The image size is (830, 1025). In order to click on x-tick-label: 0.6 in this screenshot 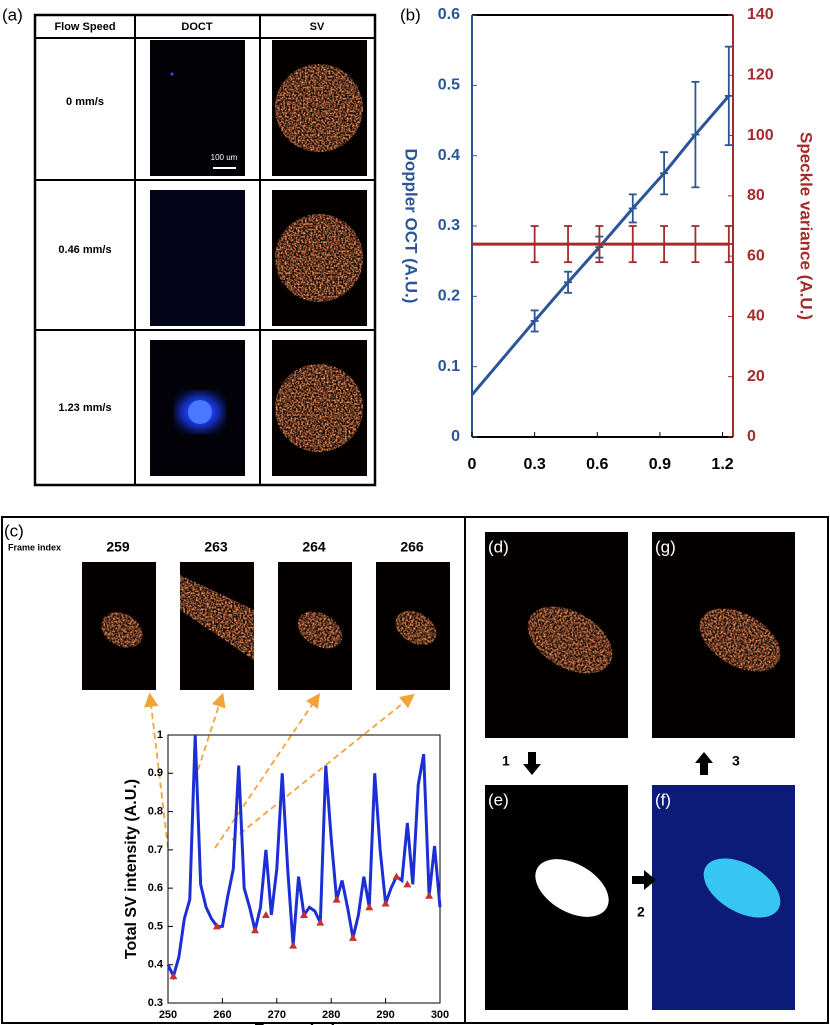, I will do `click(597, 464)`.